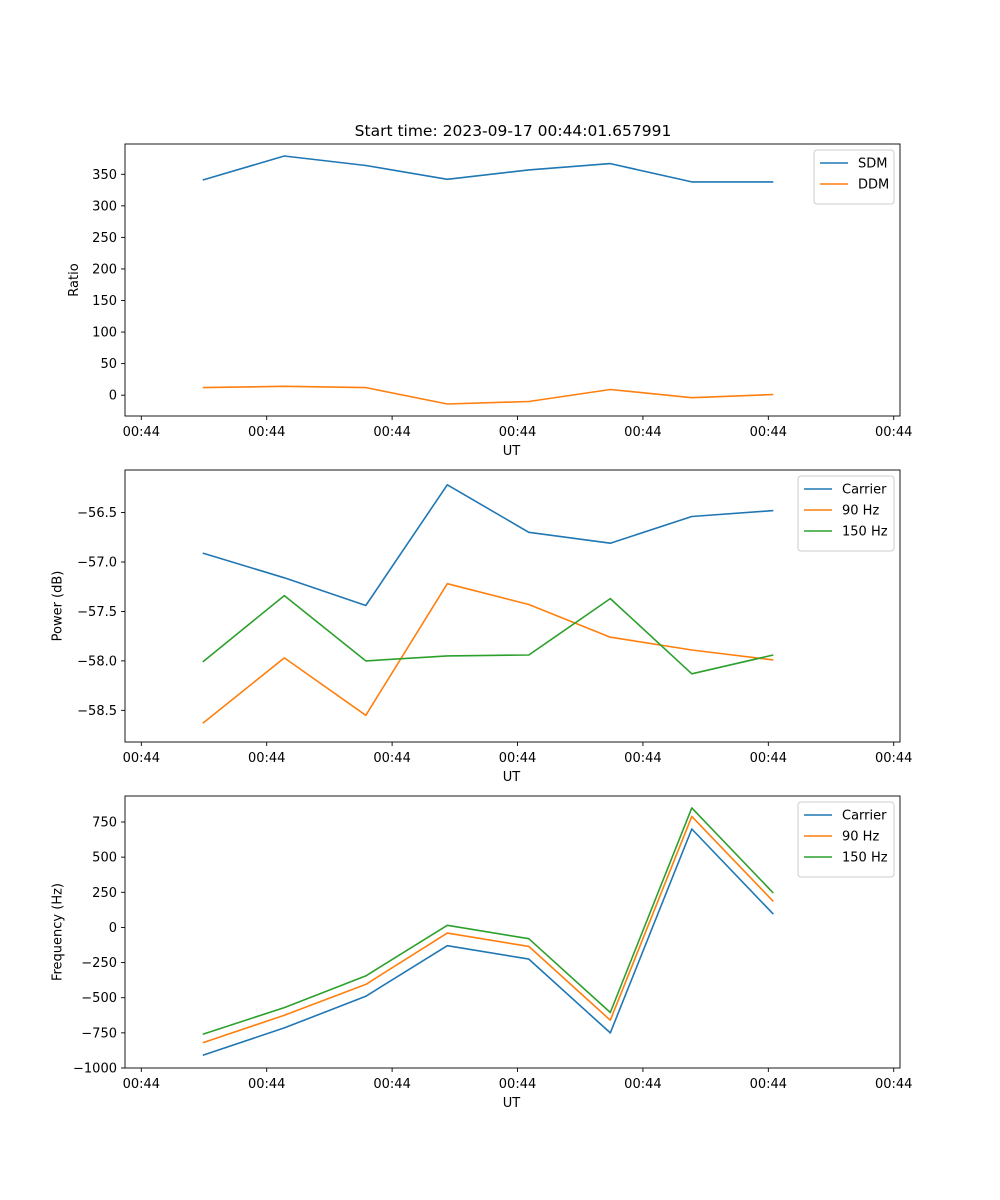  I want to click on y-tick-label: 200, so click(104, 269).